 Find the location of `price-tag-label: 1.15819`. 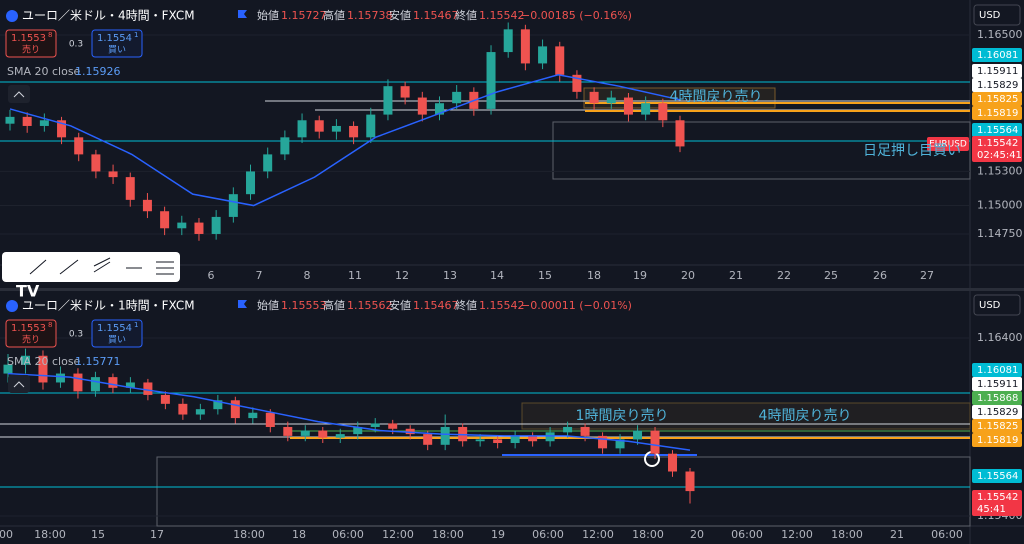

price-tag-label: 1.15819 is located at coordinates (997, 440).